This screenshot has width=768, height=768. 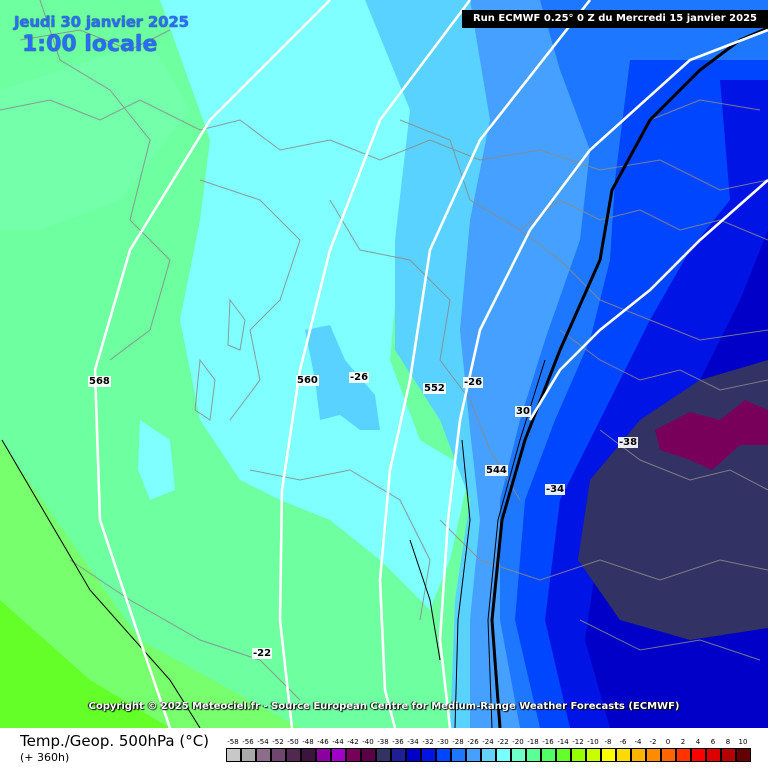 I want to click on scale-tick-label: -4, so click(x=638, y=742).